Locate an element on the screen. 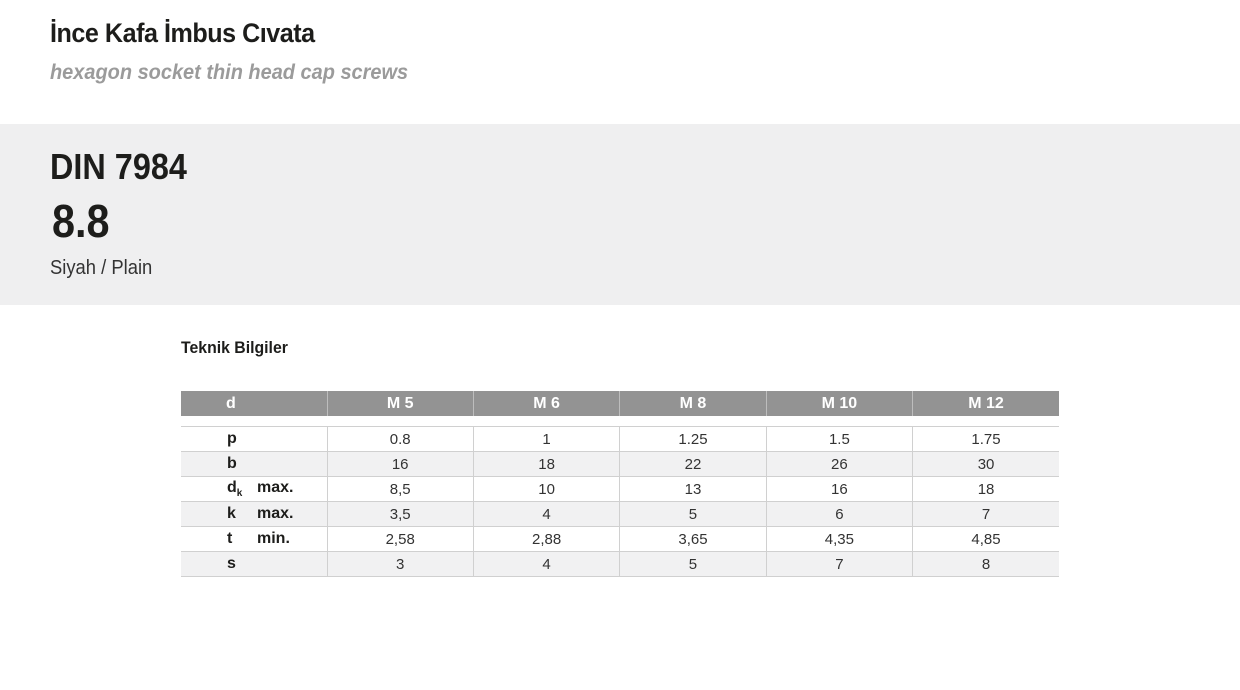 The width and height of the screenshot is (1240, 690). table-cell: 26 is located at coordinates (840, 464).